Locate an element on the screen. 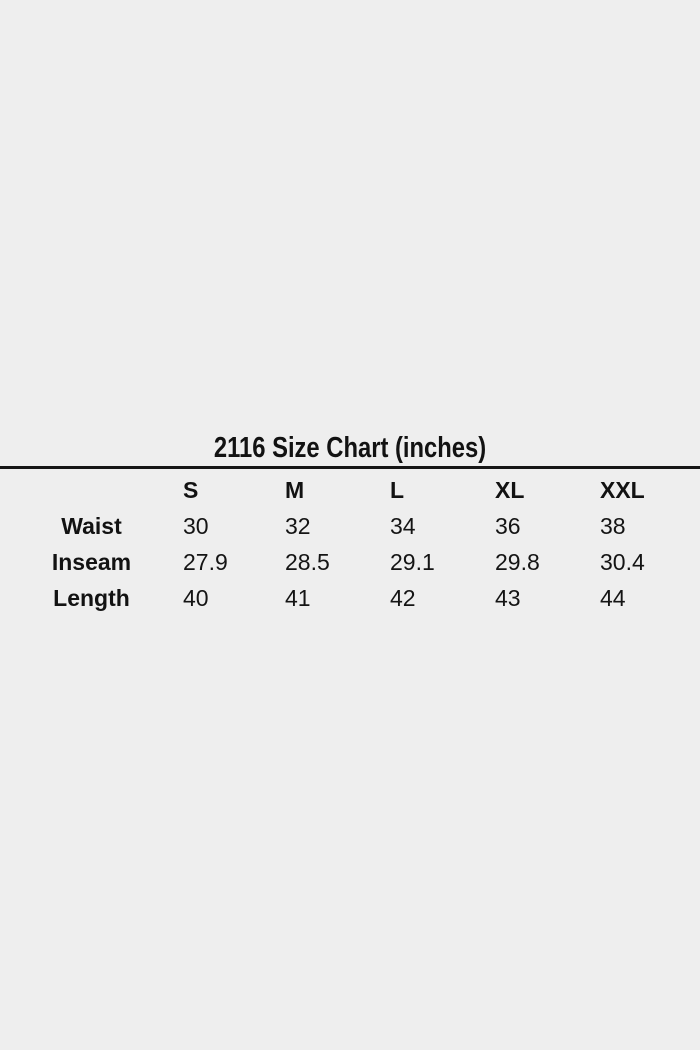  table-cell: 28.5 is located at coordinates (307, 561).